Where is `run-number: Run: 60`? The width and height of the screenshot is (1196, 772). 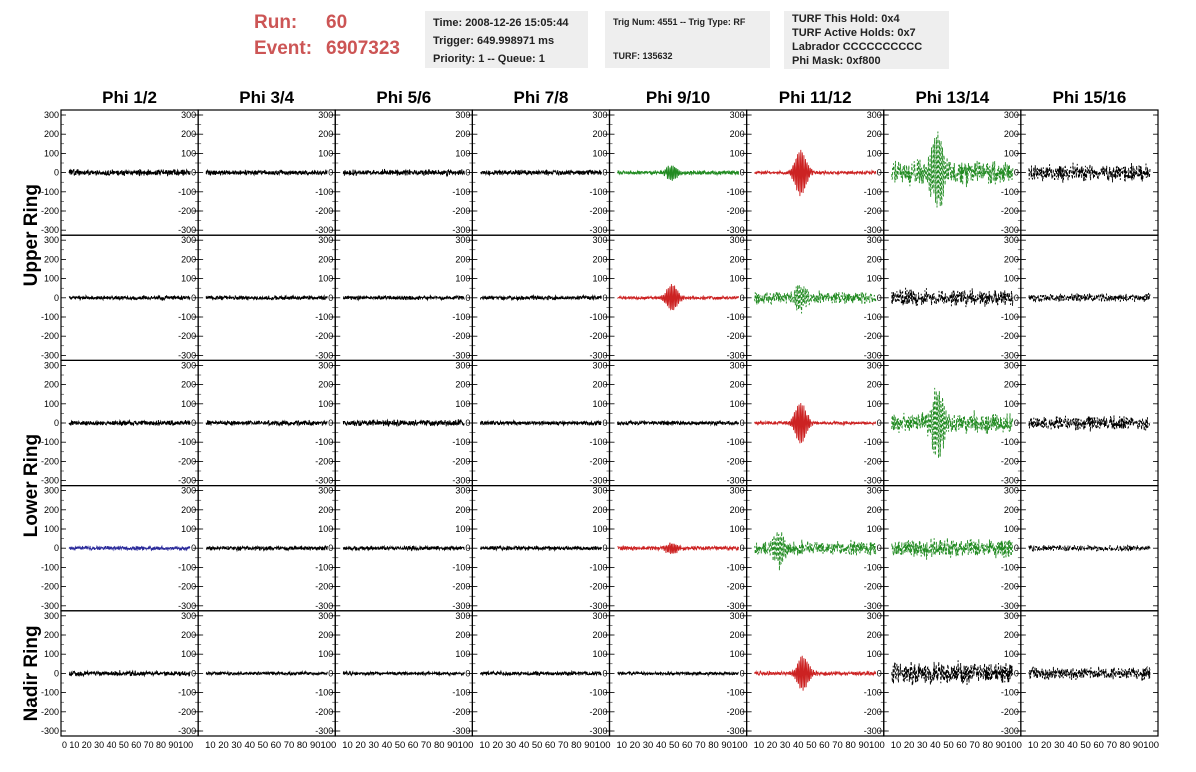 run-number: Run: 60 is located at coordinates (300, 23).